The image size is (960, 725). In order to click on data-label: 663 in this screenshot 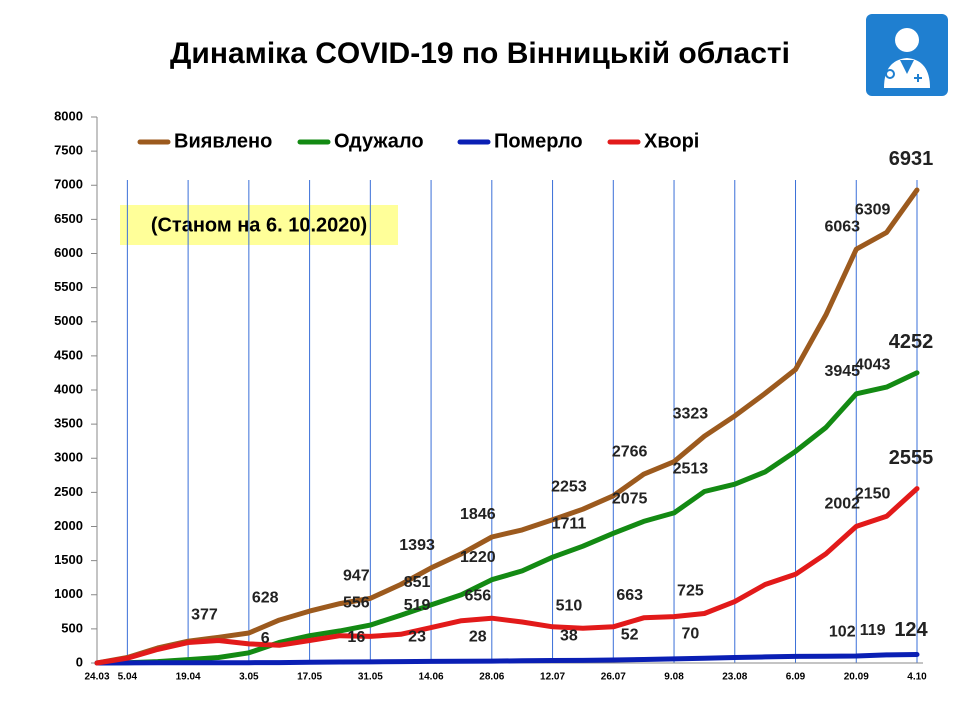, I will do `click(629, 595)`.